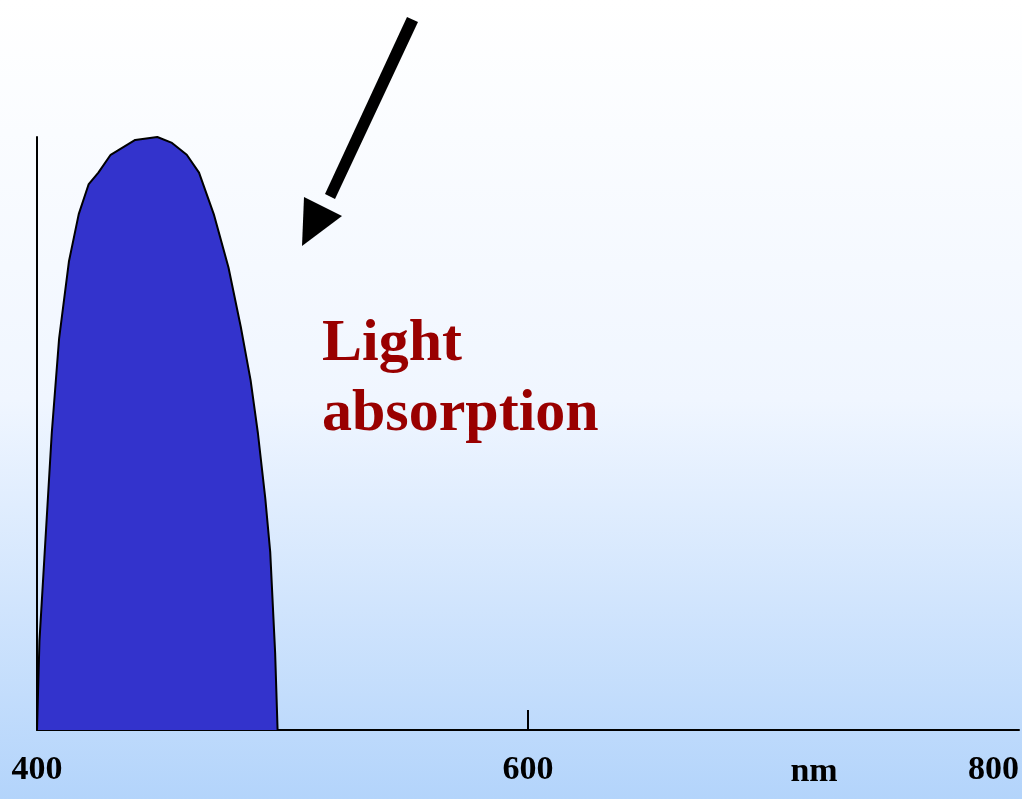 This screenshot has width=1022, height=799. Describe the element at coordinates (814, 769) in the screenshot. I see `x-axis-title: nm` at that location.